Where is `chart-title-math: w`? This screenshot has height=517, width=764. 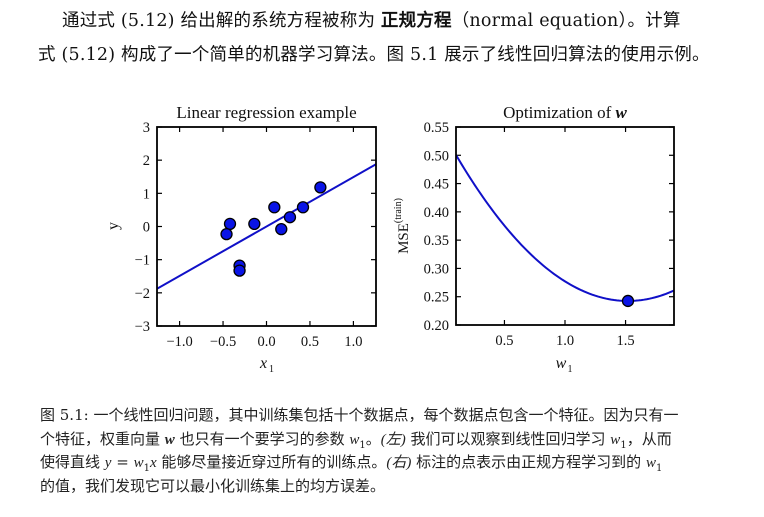 chart-title-math: w is located at coordinates (622, 112).